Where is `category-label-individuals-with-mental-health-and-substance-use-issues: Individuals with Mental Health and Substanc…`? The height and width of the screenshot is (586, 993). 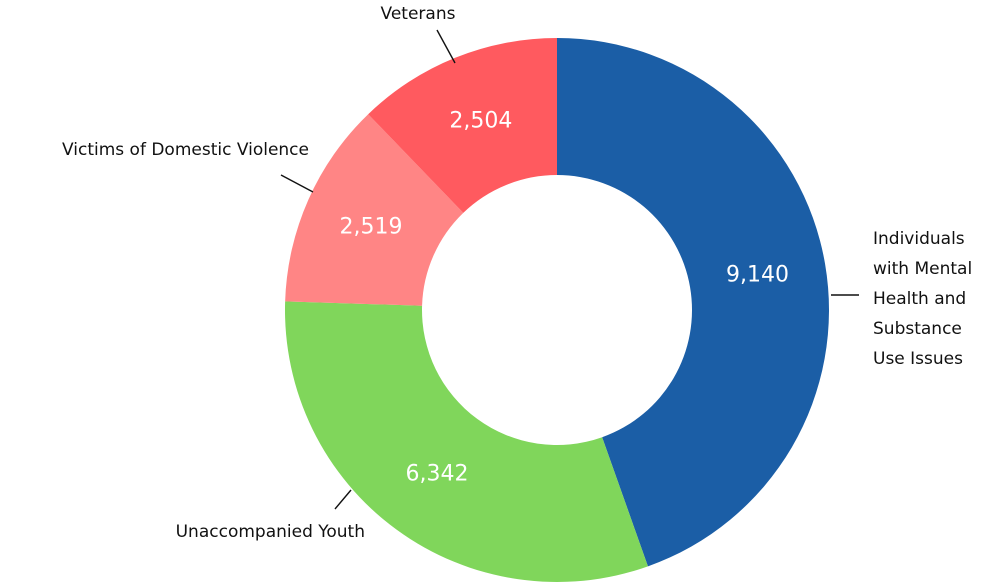 category-label-individuals-with-mental-health-and-substance-use-issues: Individuals with Mental Health and Substanc… is located at coordinates (922, 299).